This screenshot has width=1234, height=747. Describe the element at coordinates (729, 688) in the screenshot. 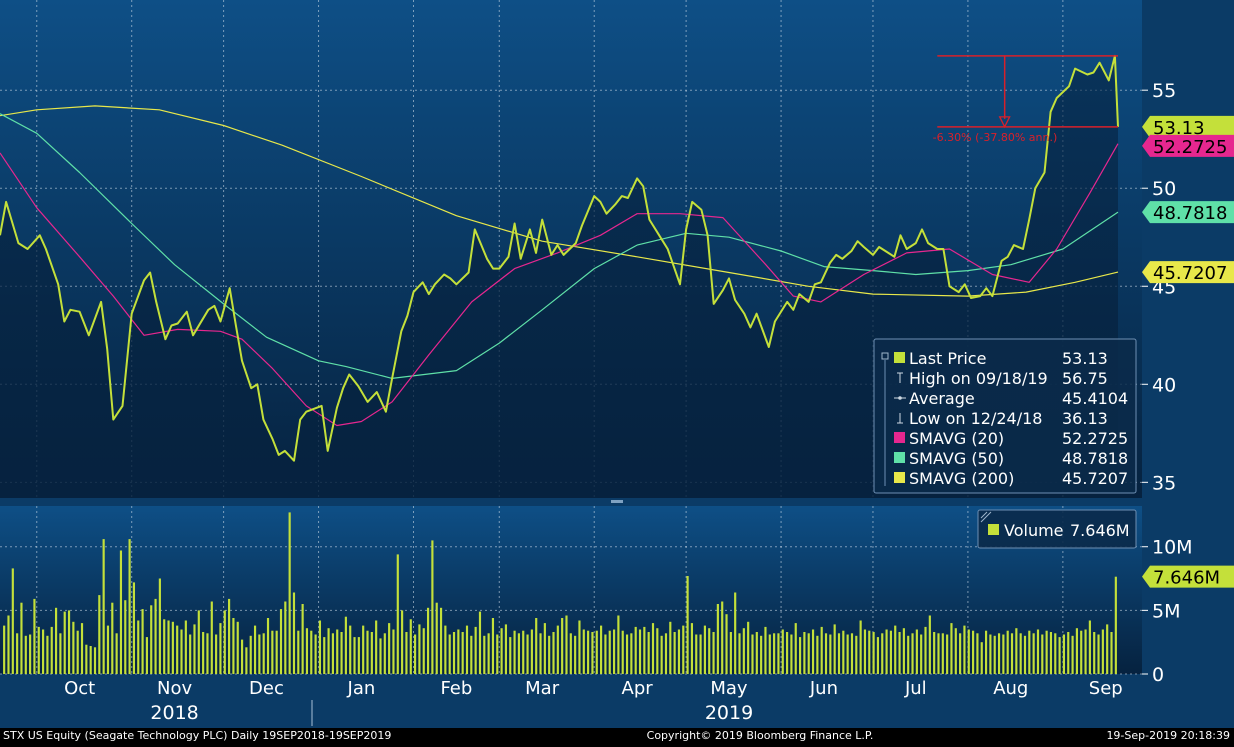

I see `x-month-label: May` at that location.